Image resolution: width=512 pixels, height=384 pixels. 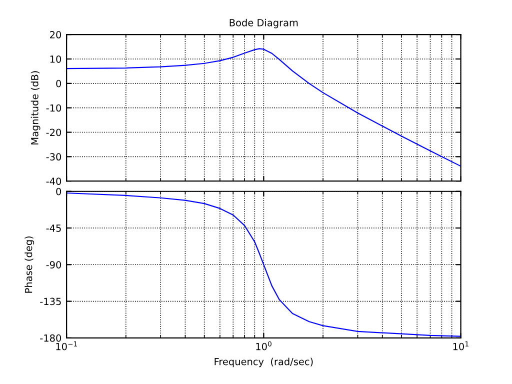 What do you see at coordinates (56, 59) in the screenshot?
I see `y-tick-label: 10` at bounding box center [56, 59].